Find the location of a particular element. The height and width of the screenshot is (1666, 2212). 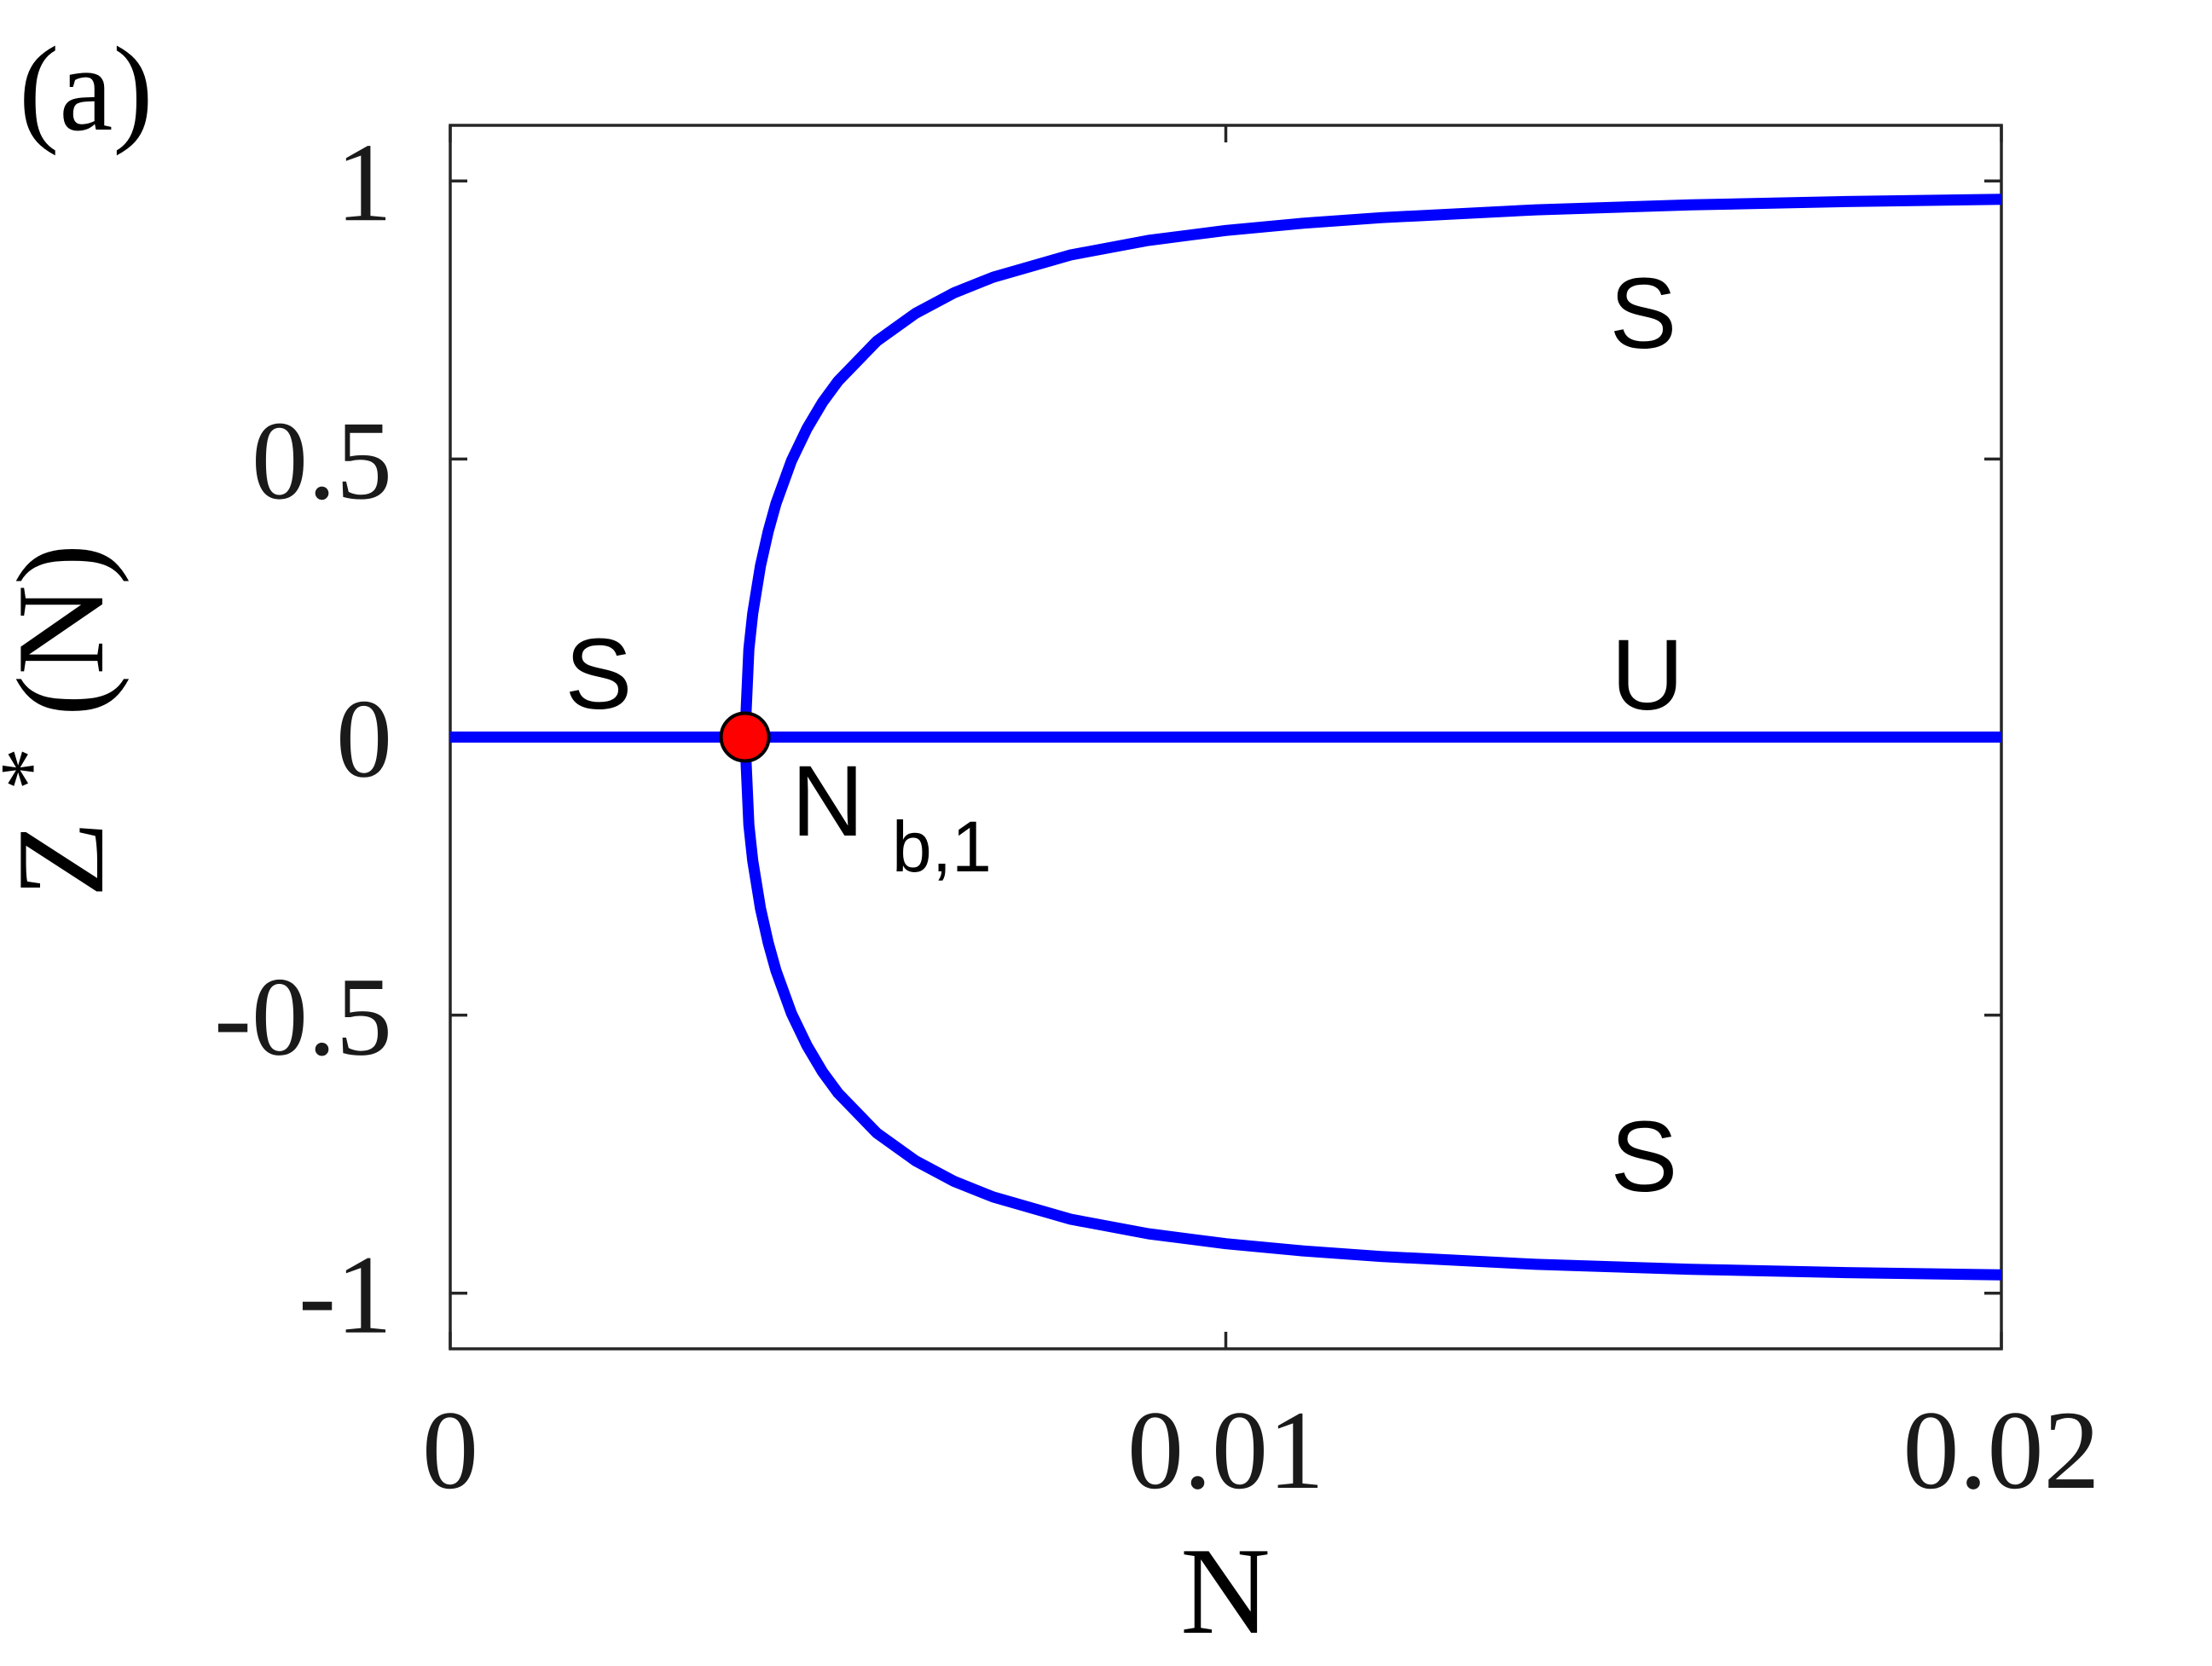

stability-label-upper-s: S is located at coordinates (1644, 313).